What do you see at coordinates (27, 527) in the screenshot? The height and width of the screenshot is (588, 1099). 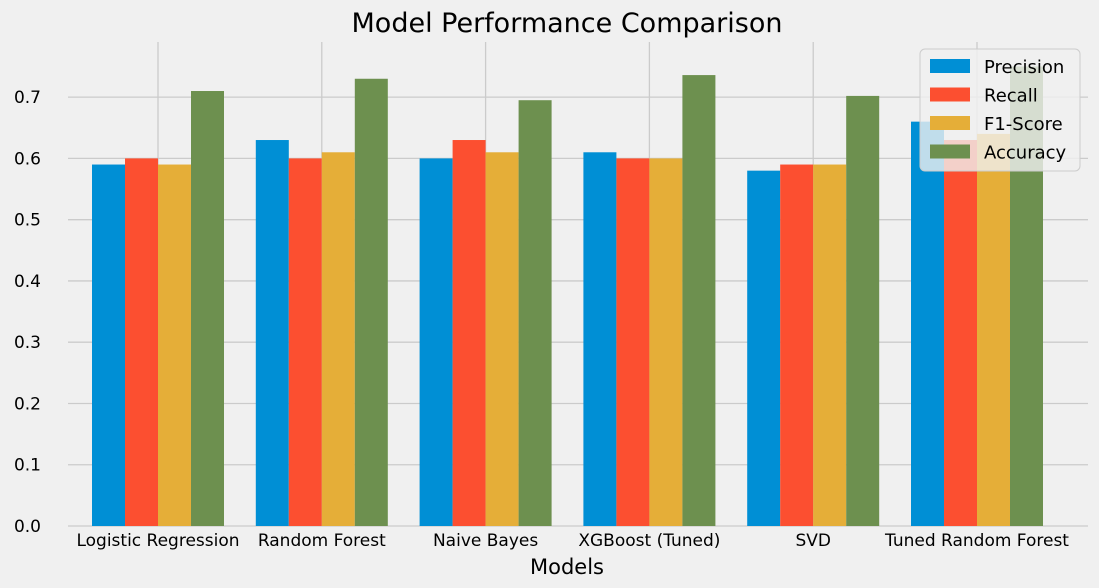 I see `y-tick-label: 0.0` at bounding box center [27, 527].